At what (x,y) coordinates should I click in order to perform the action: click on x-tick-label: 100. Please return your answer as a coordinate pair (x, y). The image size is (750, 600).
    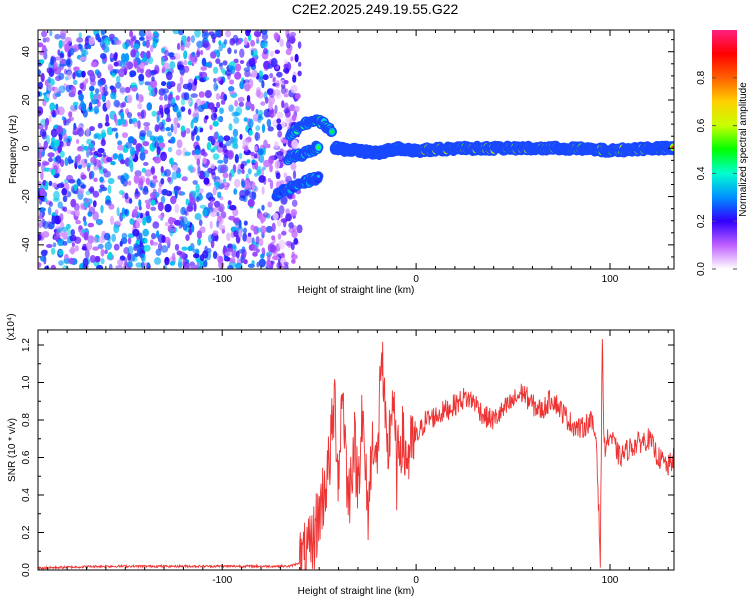
    Looking at the image, I should click on (610, 279).